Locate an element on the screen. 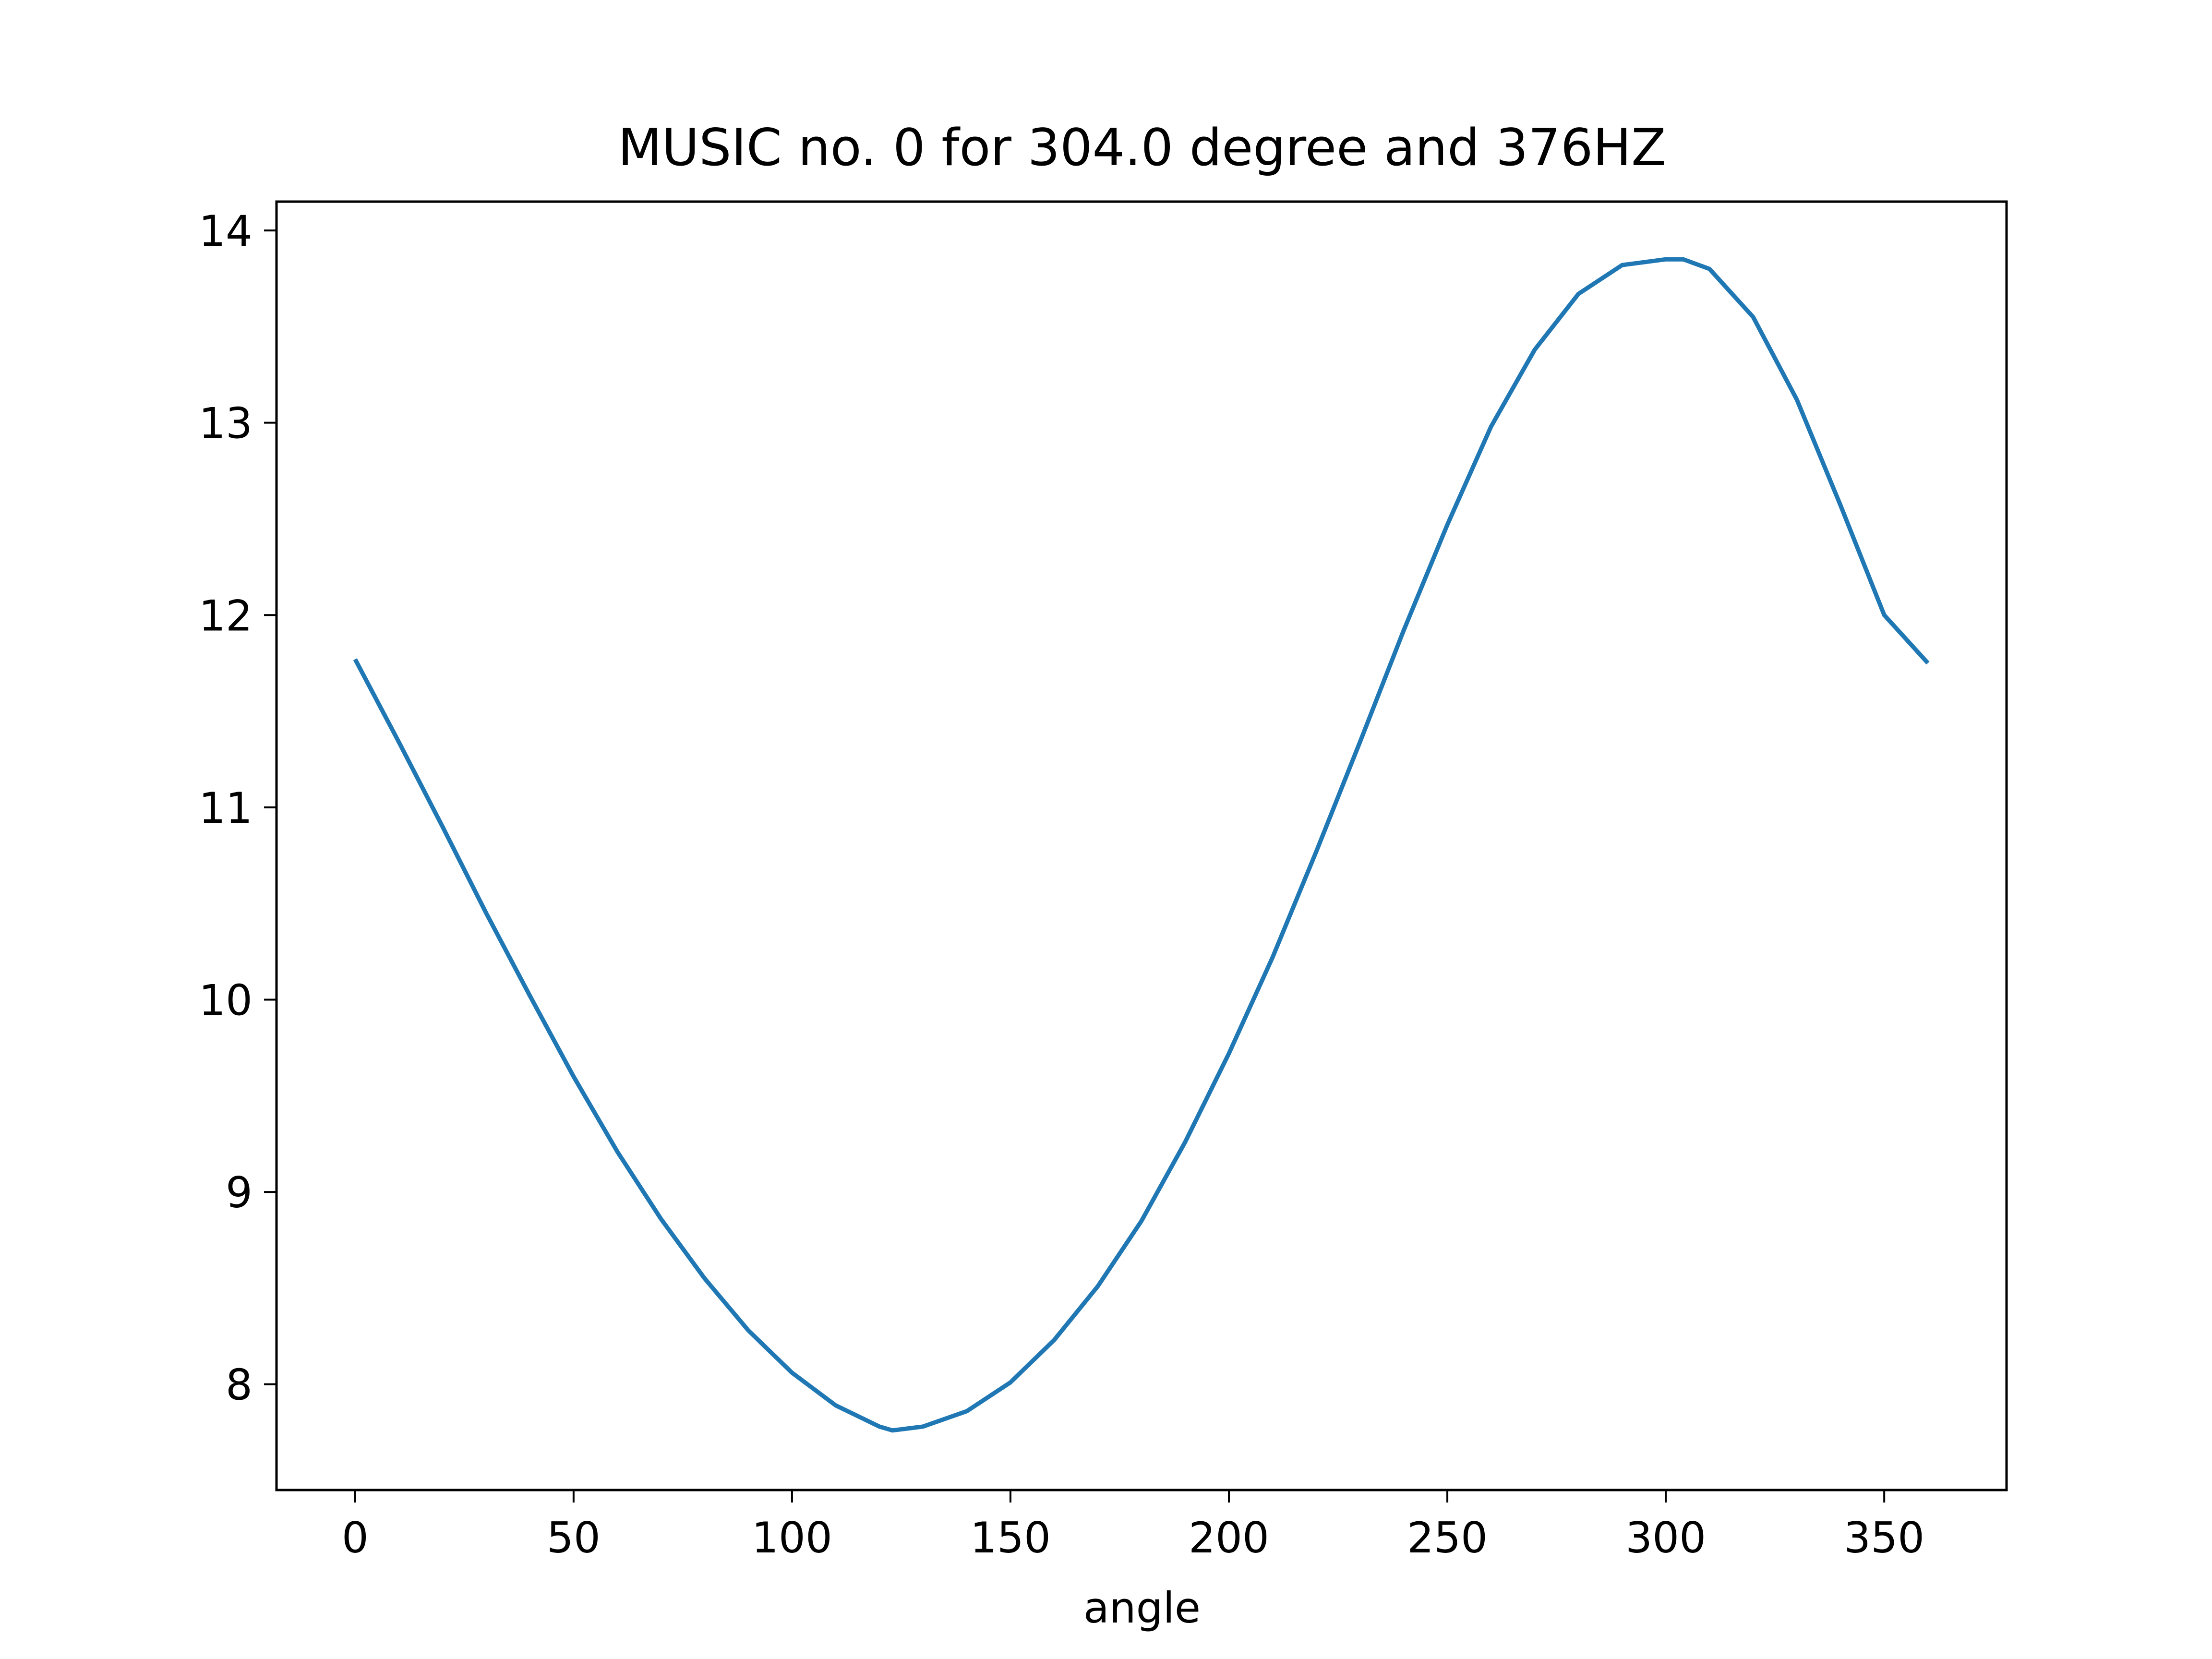  y-tick-label-13: 13 is located at coordinates (226, 423).